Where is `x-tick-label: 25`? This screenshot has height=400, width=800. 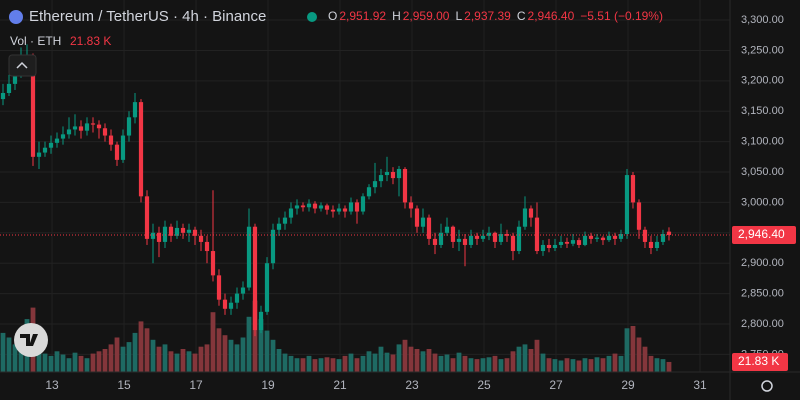 x-tick-label: 25 is located at coordinates (484, 385).